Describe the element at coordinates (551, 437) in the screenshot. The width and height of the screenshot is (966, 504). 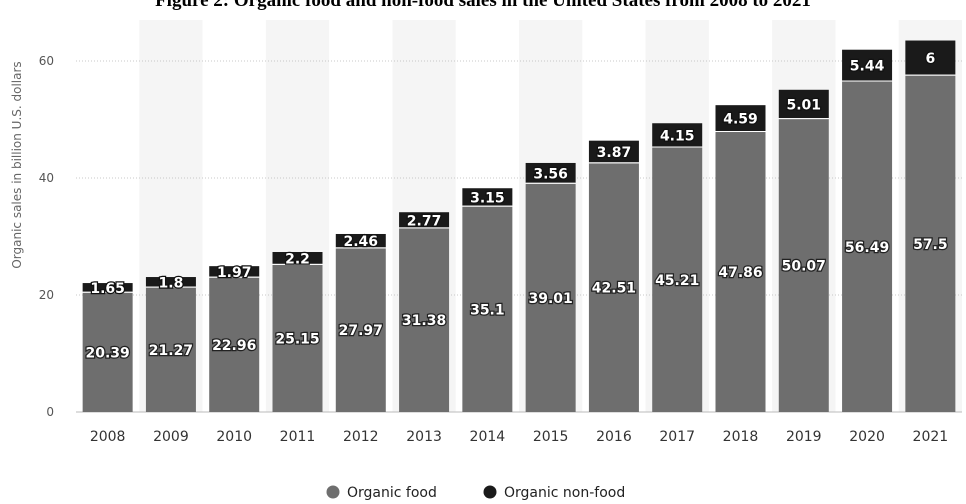
I see `x-tick-label: 2015` at that location.